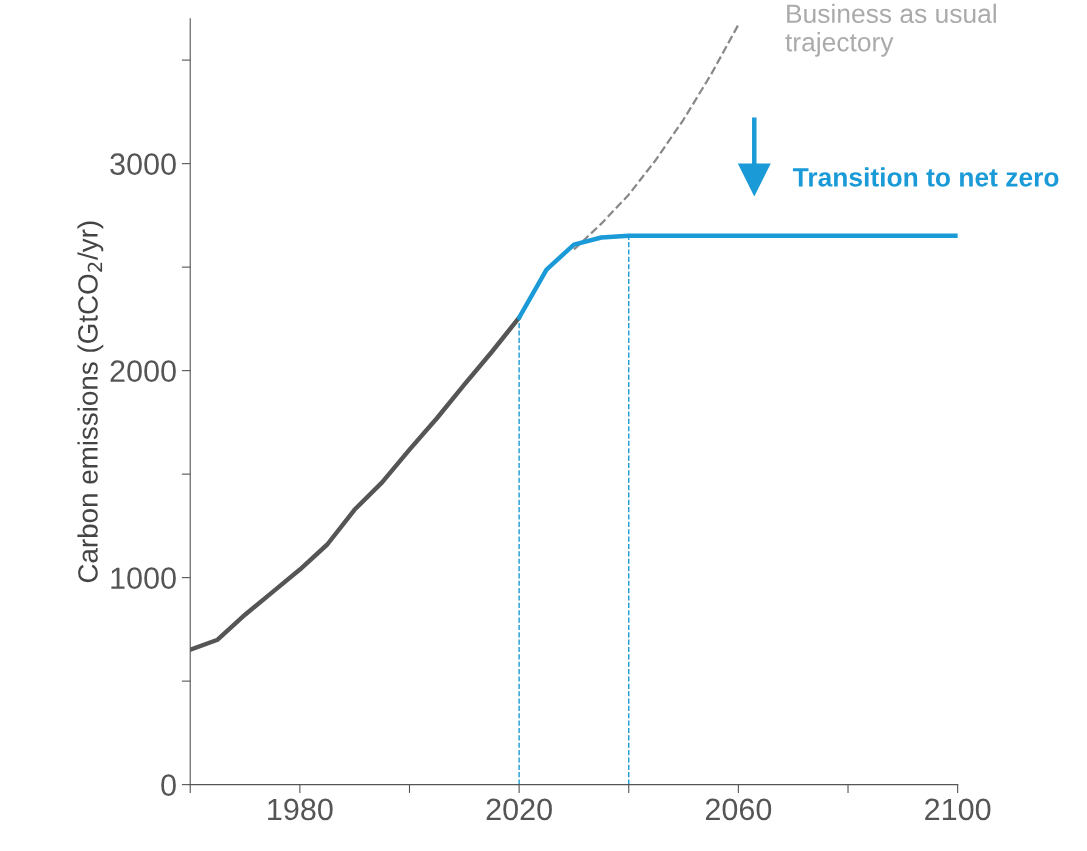  What do you see at coordinates (519, 809) in the screenshot?
I see `x-tick-label: 2020` at bounding box center [519, 809].